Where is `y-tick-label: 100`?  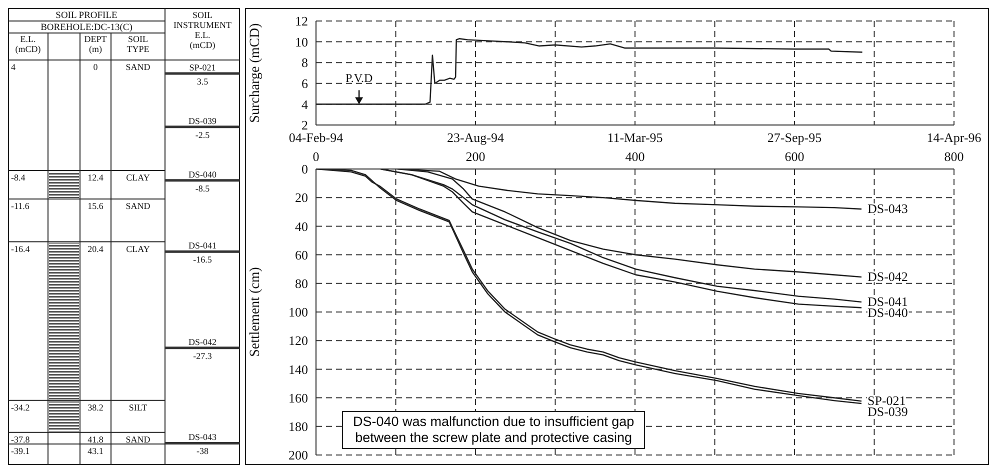 y-tick-label: 100 is located at coordinates (298, 312).